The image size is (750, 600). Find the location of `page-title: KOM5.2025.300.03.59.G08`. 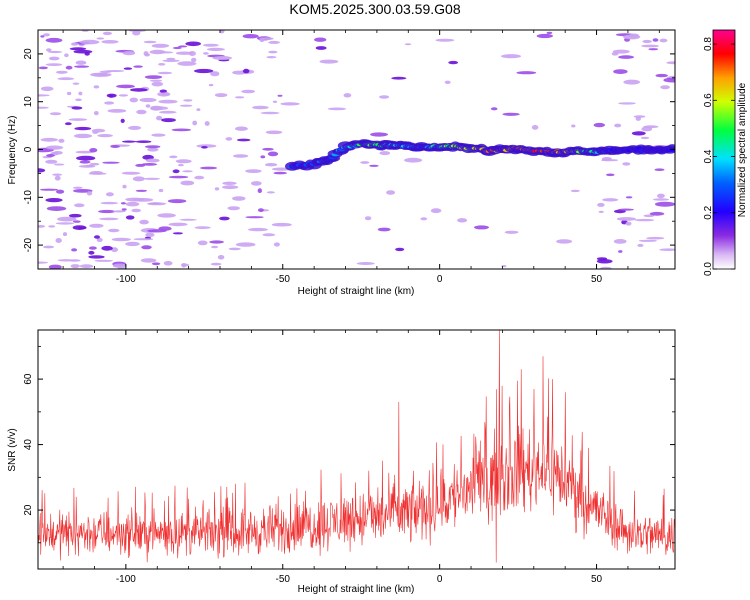

page-title: KOM5.2025.300.03.59.G08 is located at coordinates (375, 9).